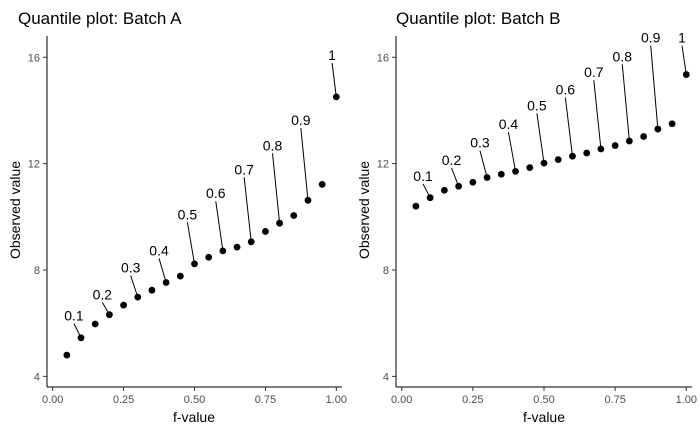  Describe the element at coordinates (244, 169) in the screenshot. I see `batch-a-quantile-label: 0.7` at that location.